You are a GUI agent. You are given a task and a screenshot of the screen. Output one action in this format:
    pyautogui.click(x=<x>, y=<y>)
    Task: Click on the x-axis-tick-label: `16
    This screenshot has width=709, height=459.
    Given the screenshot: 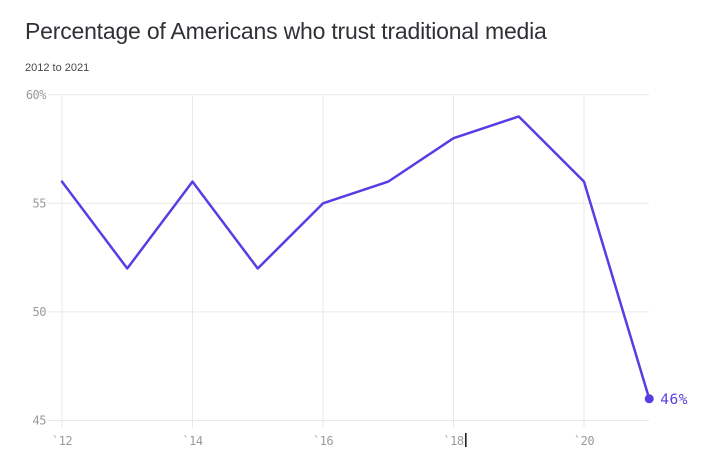 What is the action you would take?
    pyautogui.click(x=323, y=441)
    